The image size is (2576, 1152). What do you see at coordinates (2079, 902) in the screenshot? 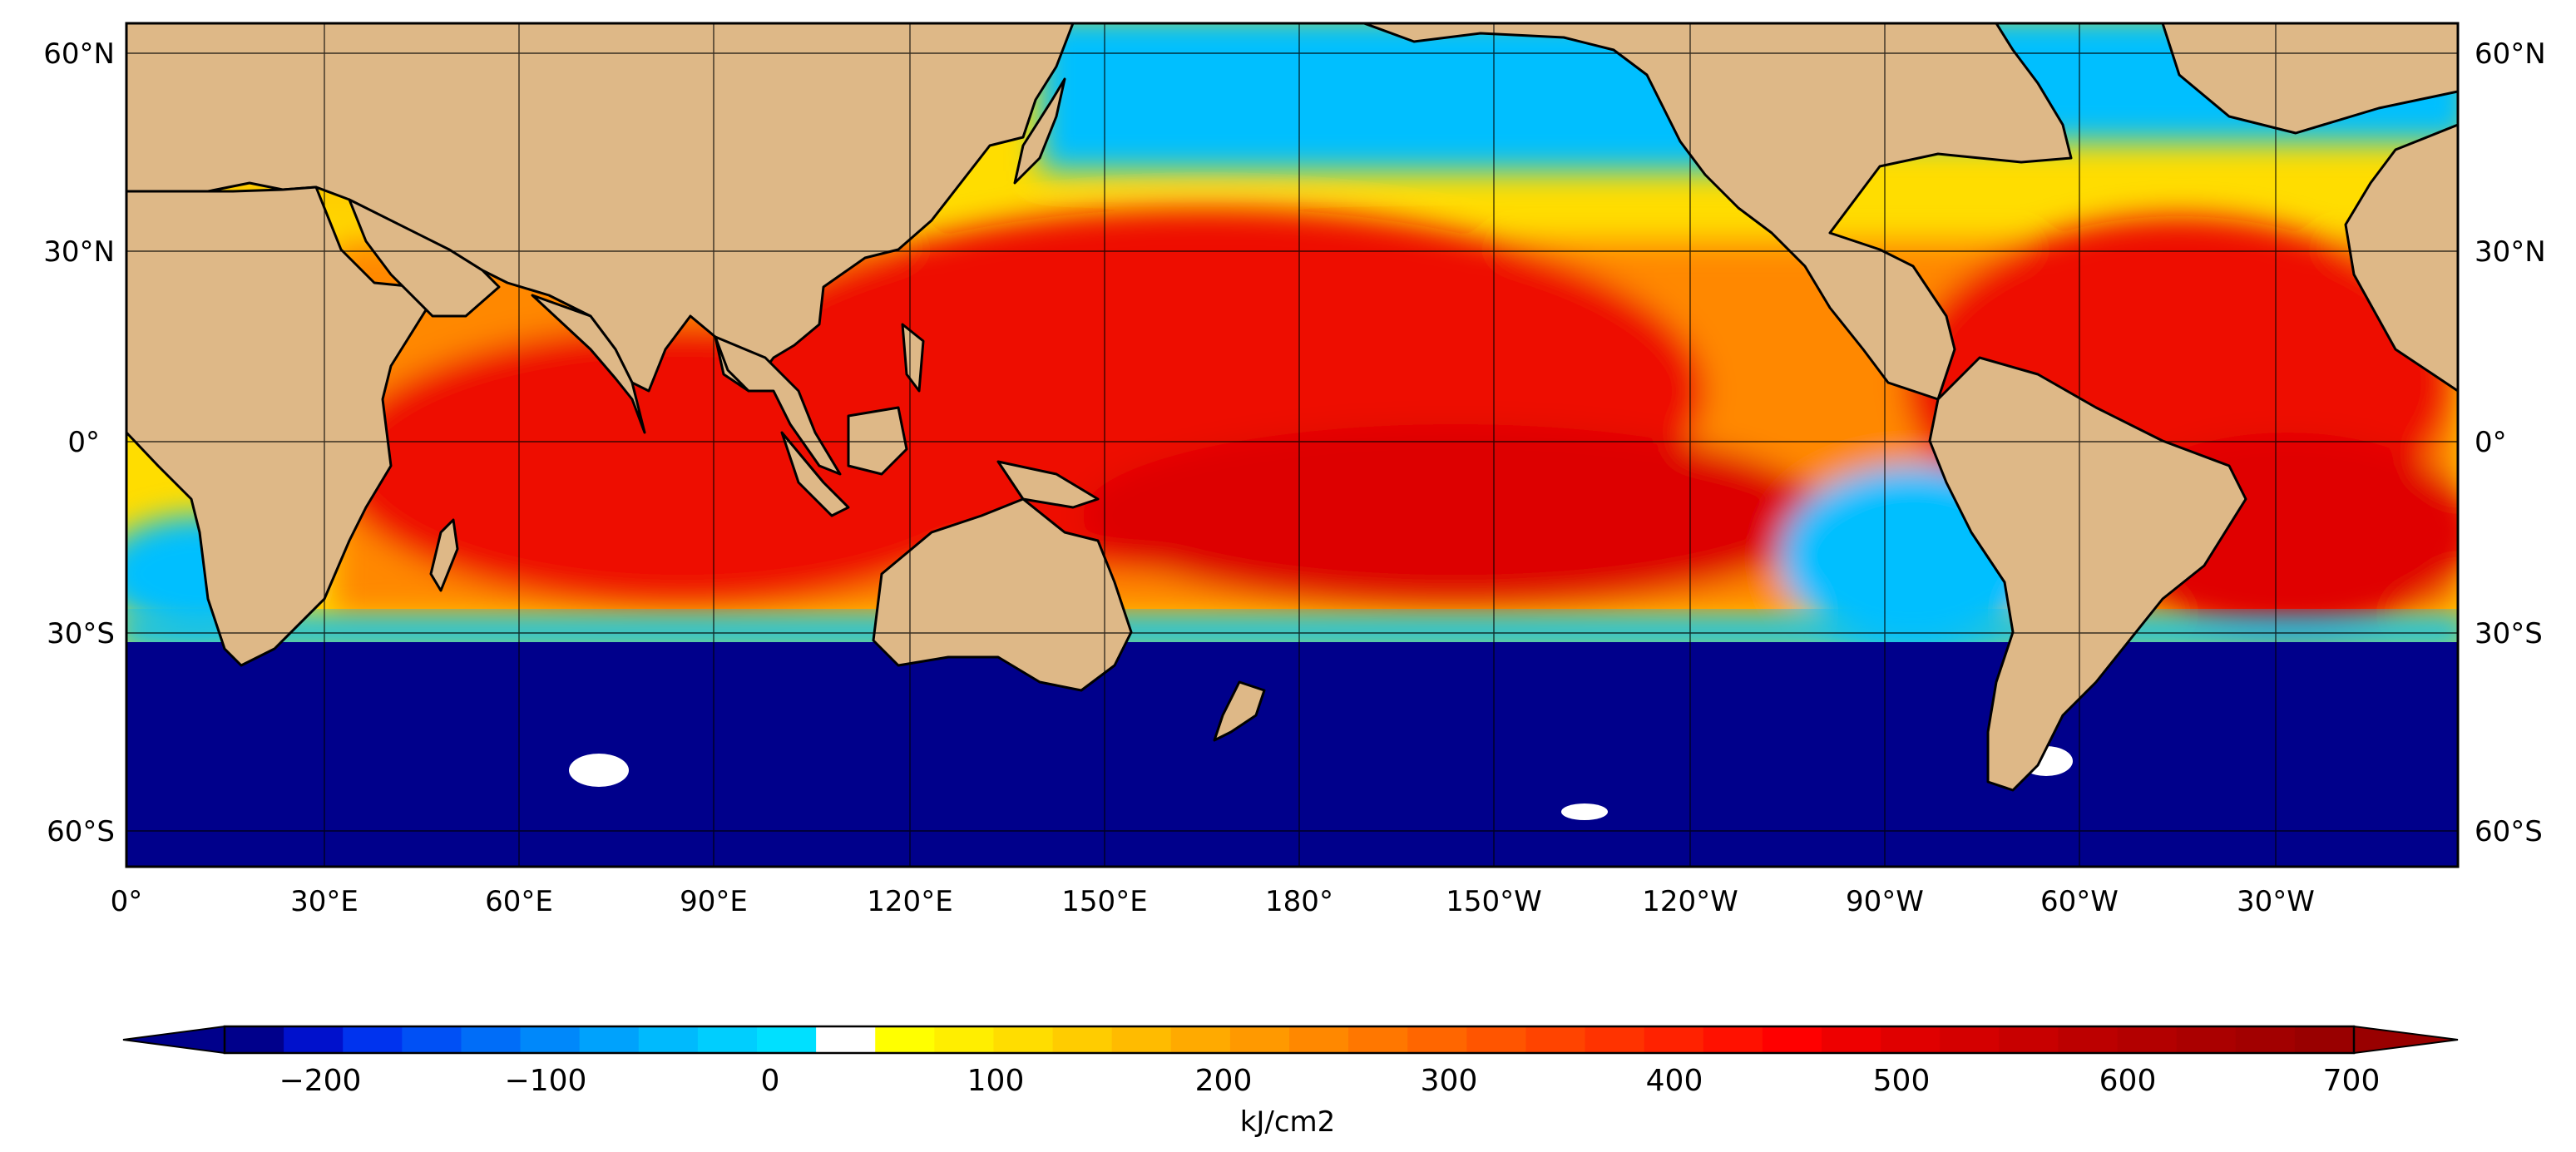
I see `lon-label: 60°W` at bounding box center [2079, 902].